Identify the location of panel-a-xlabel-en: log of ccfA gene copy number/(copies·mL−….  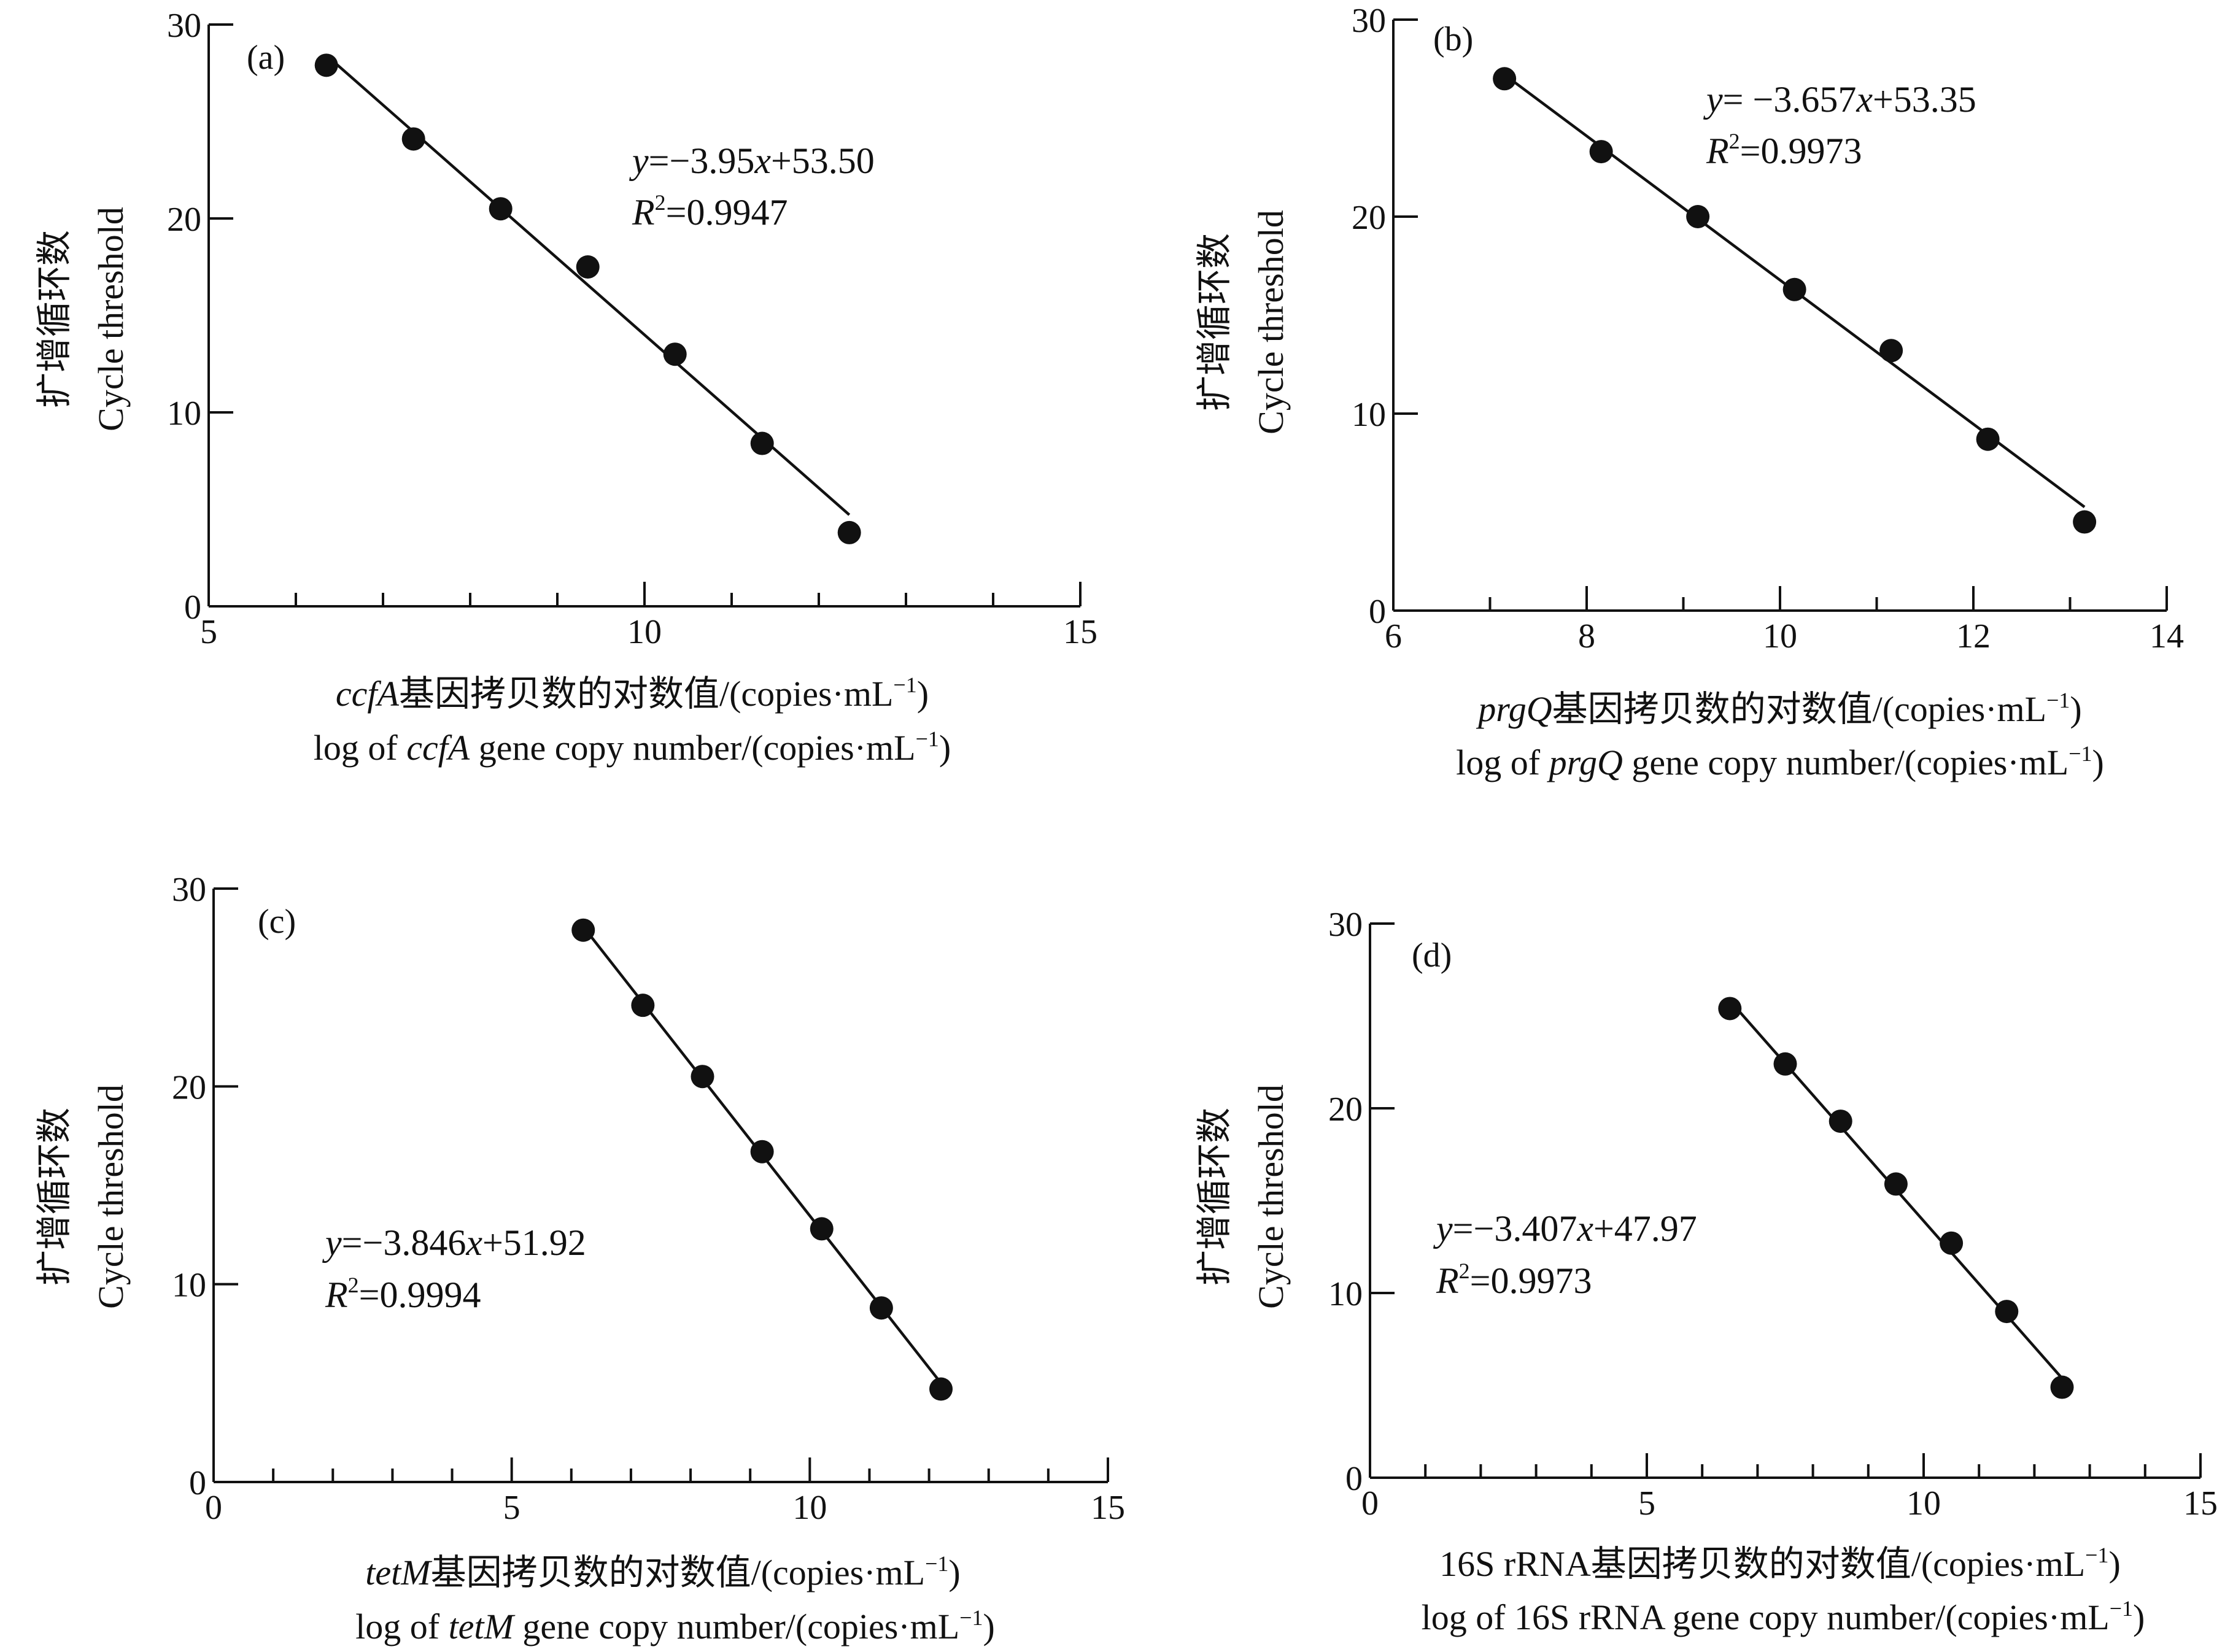
(633, 748).